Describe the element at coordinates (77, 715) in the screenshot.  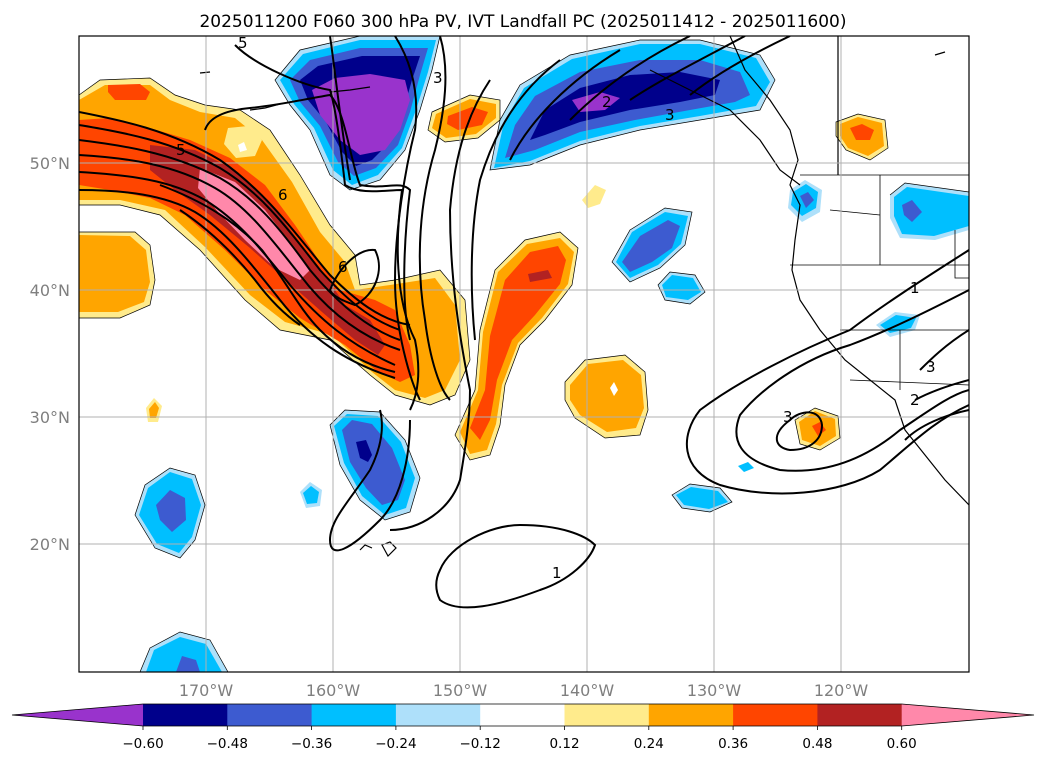
I see `colorbar-extend-min` at that location.